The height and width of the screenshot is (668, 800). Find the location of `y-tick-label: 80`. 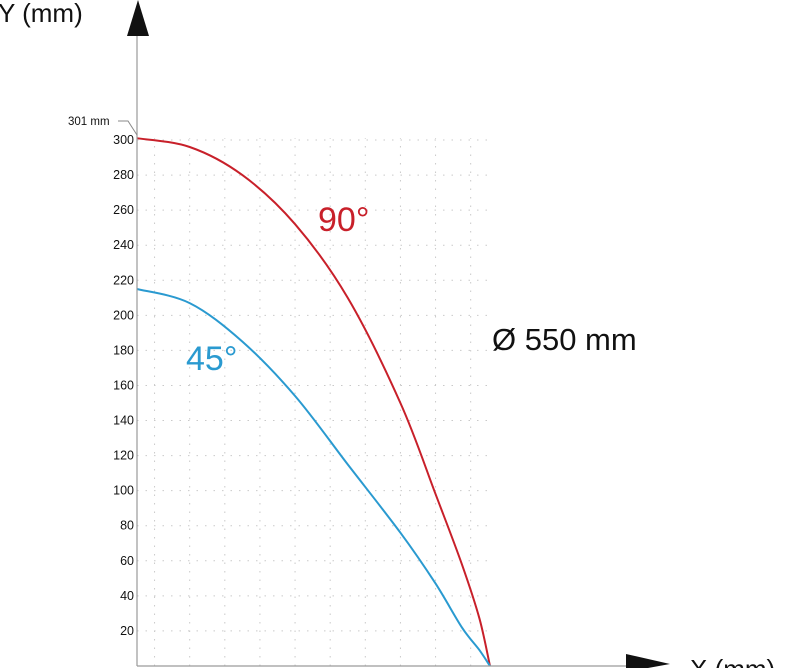

y-tick-label: 80 is located at coordinates (127, 526).